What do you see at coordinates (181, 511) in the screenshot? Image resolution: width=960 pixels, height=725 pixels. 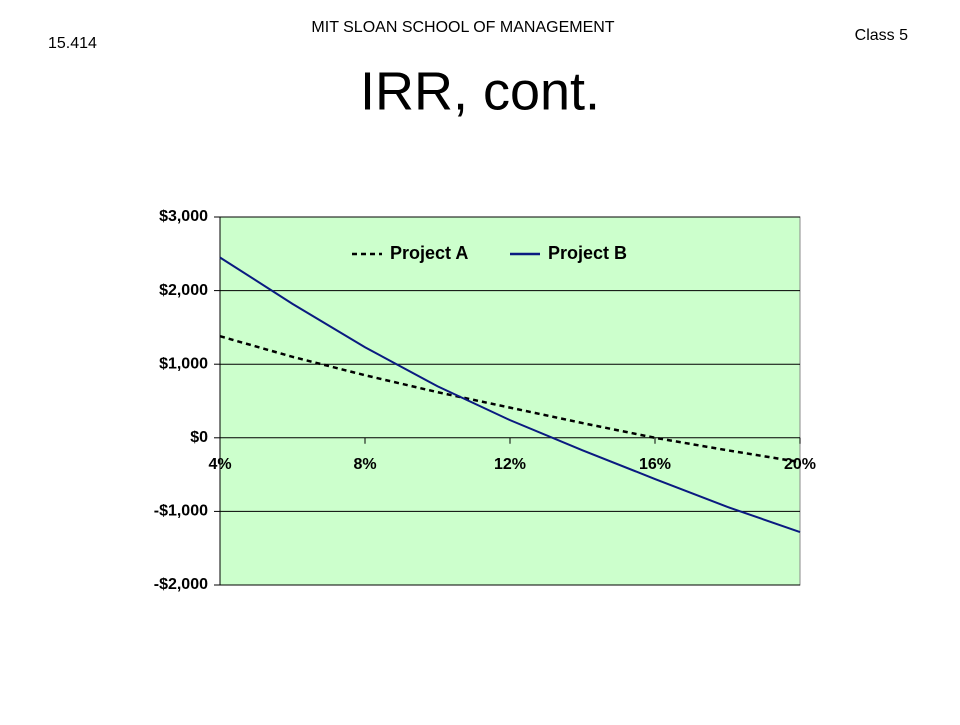 I see `y-tick-label: -$1,000` at bounding box center [181, 511].